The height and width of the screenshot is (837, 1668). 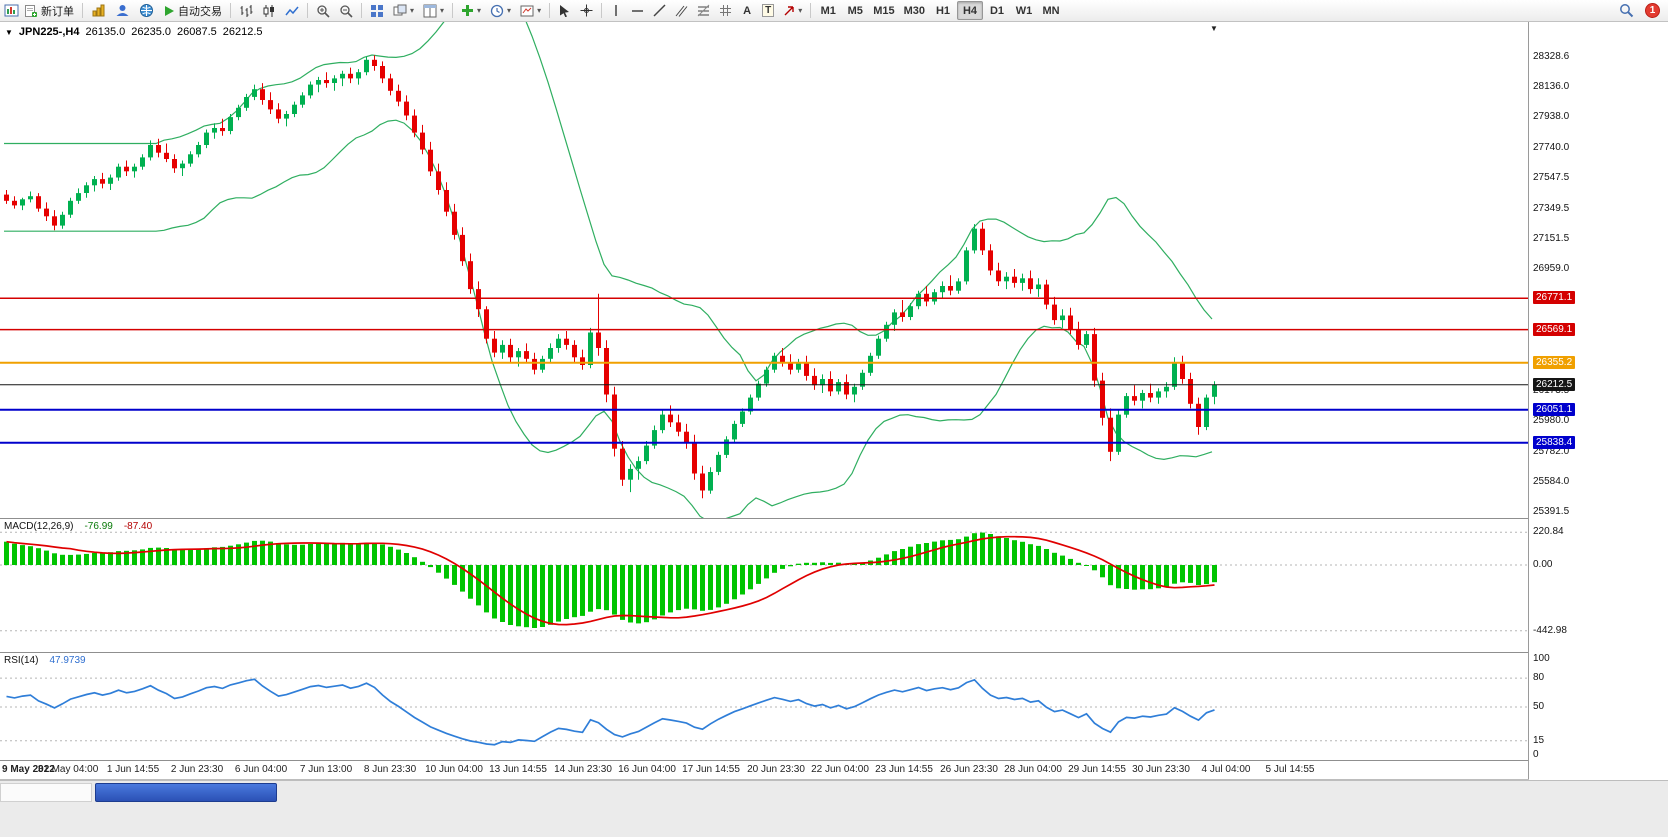 What do you see at coordinates (261, 769) in the screenshot?
I see `time-label: 6 Jun 04:00` at bounding box center [261, 769].